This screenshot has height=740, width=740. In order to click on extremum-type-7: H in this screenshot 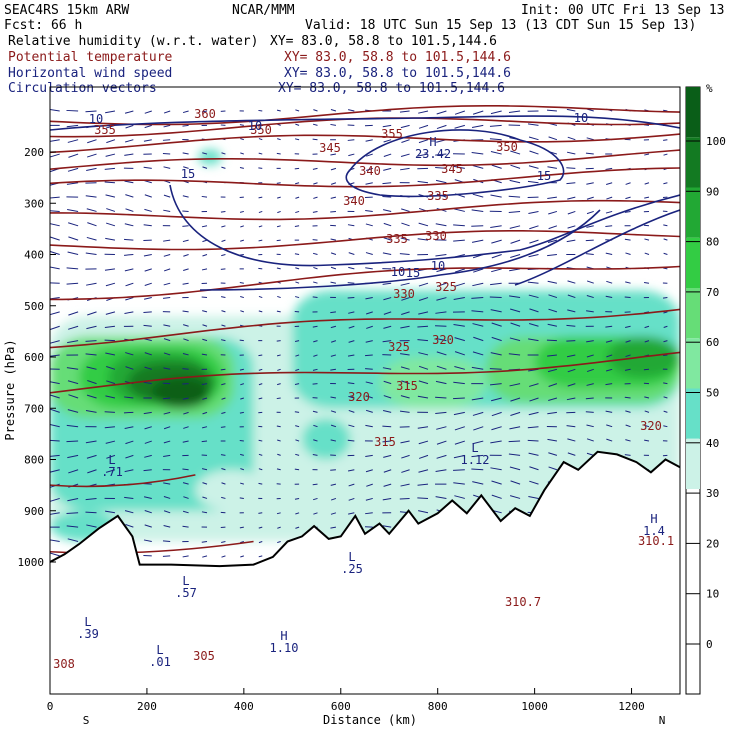, I will do `click(283, 636)`.